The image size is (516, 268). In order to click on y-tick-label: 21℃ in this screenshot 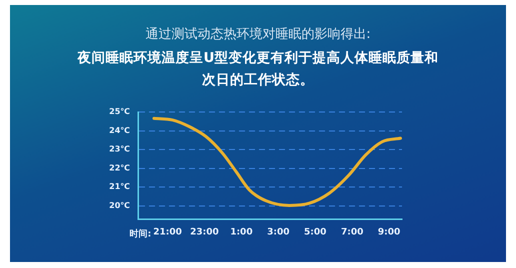, I will do `click(119, 187)`.